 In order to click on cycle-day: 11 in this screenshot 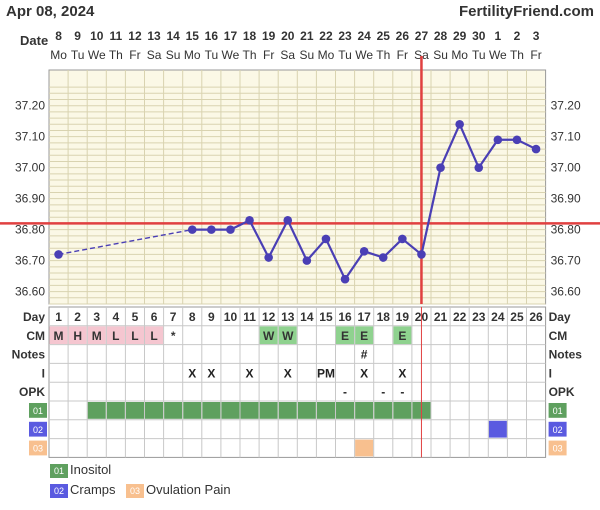, I will do `click(249, 317)`.